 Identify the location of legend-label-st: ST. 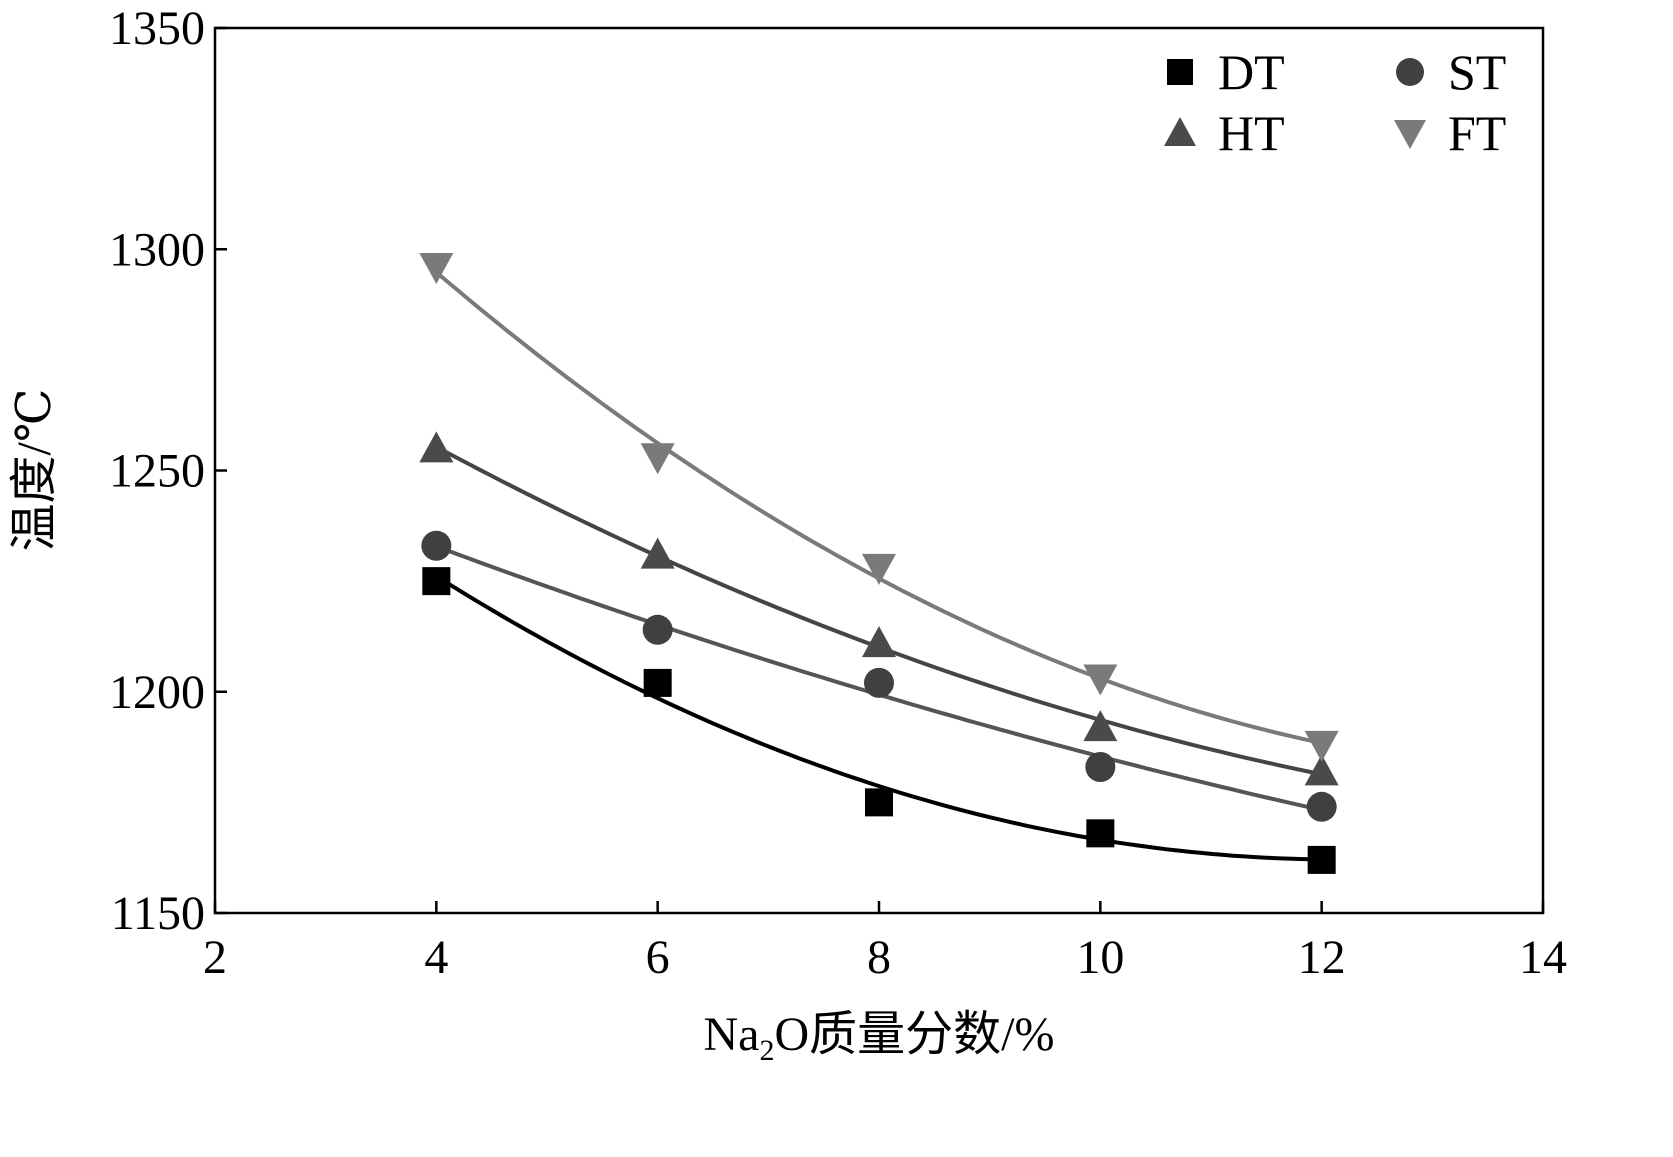
(1477, 72).